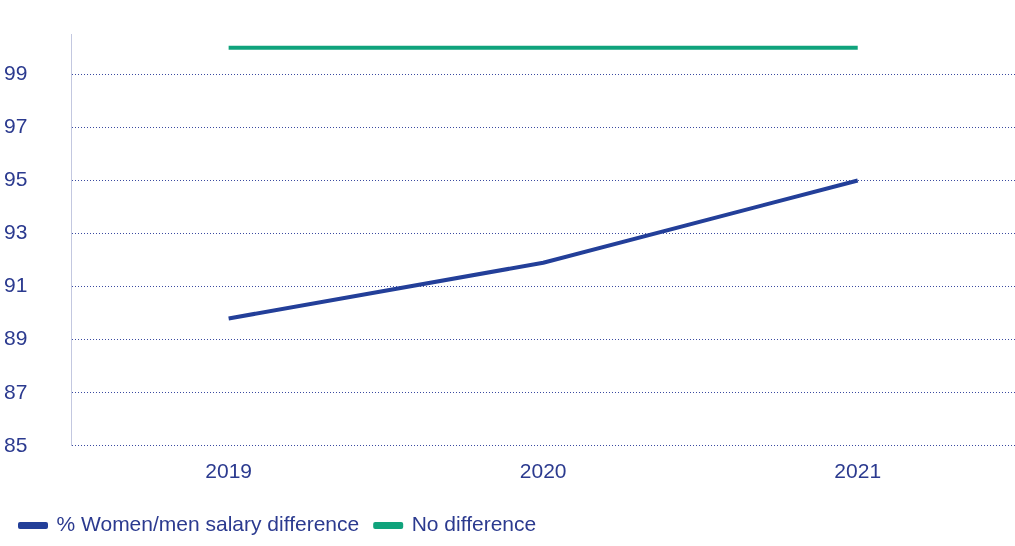 The height and width of the screenshot is (546, 1015). What do you see at coordinates (16, 338) in the screenshot?
I see `y-tick-label: 89` at bounding box center [16, 338].